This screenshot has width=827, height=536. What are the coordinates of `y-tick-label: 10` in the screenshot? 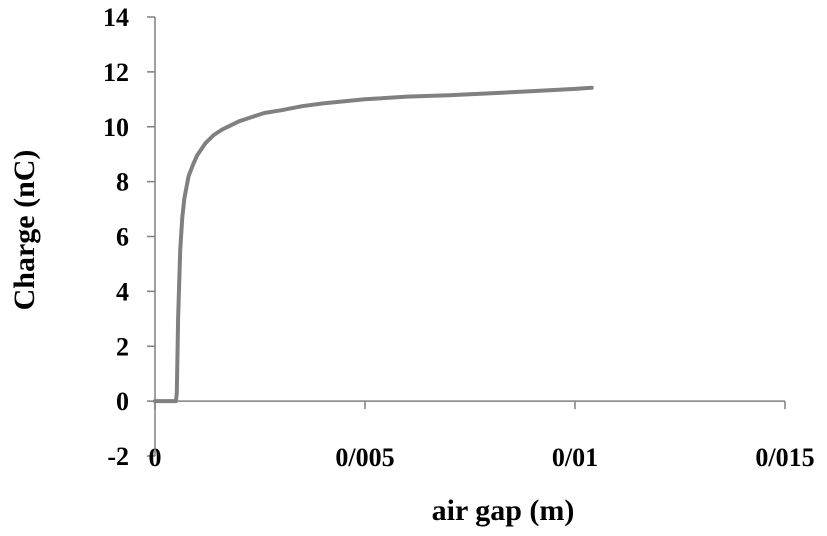 It's located at (116, 127).